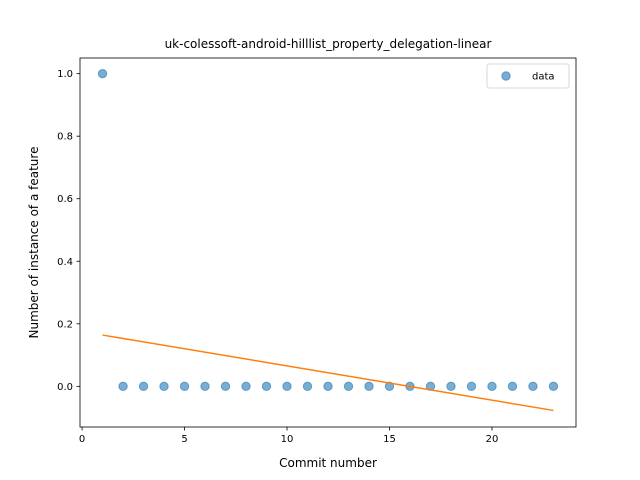 This screenshot has height=480, width=640. What do you see at coordinates (184, 439) in the screenshot?
I see `x-tick-label: 5` at bounding box center [184, 439].